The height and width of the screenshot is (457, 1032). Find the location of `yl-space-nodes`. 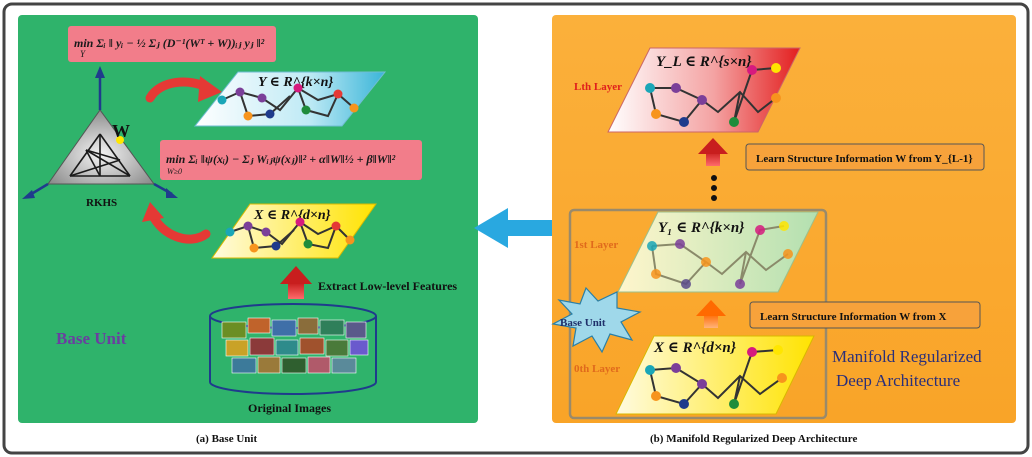

yl-space-nodes is located at coordinates (713, 95).